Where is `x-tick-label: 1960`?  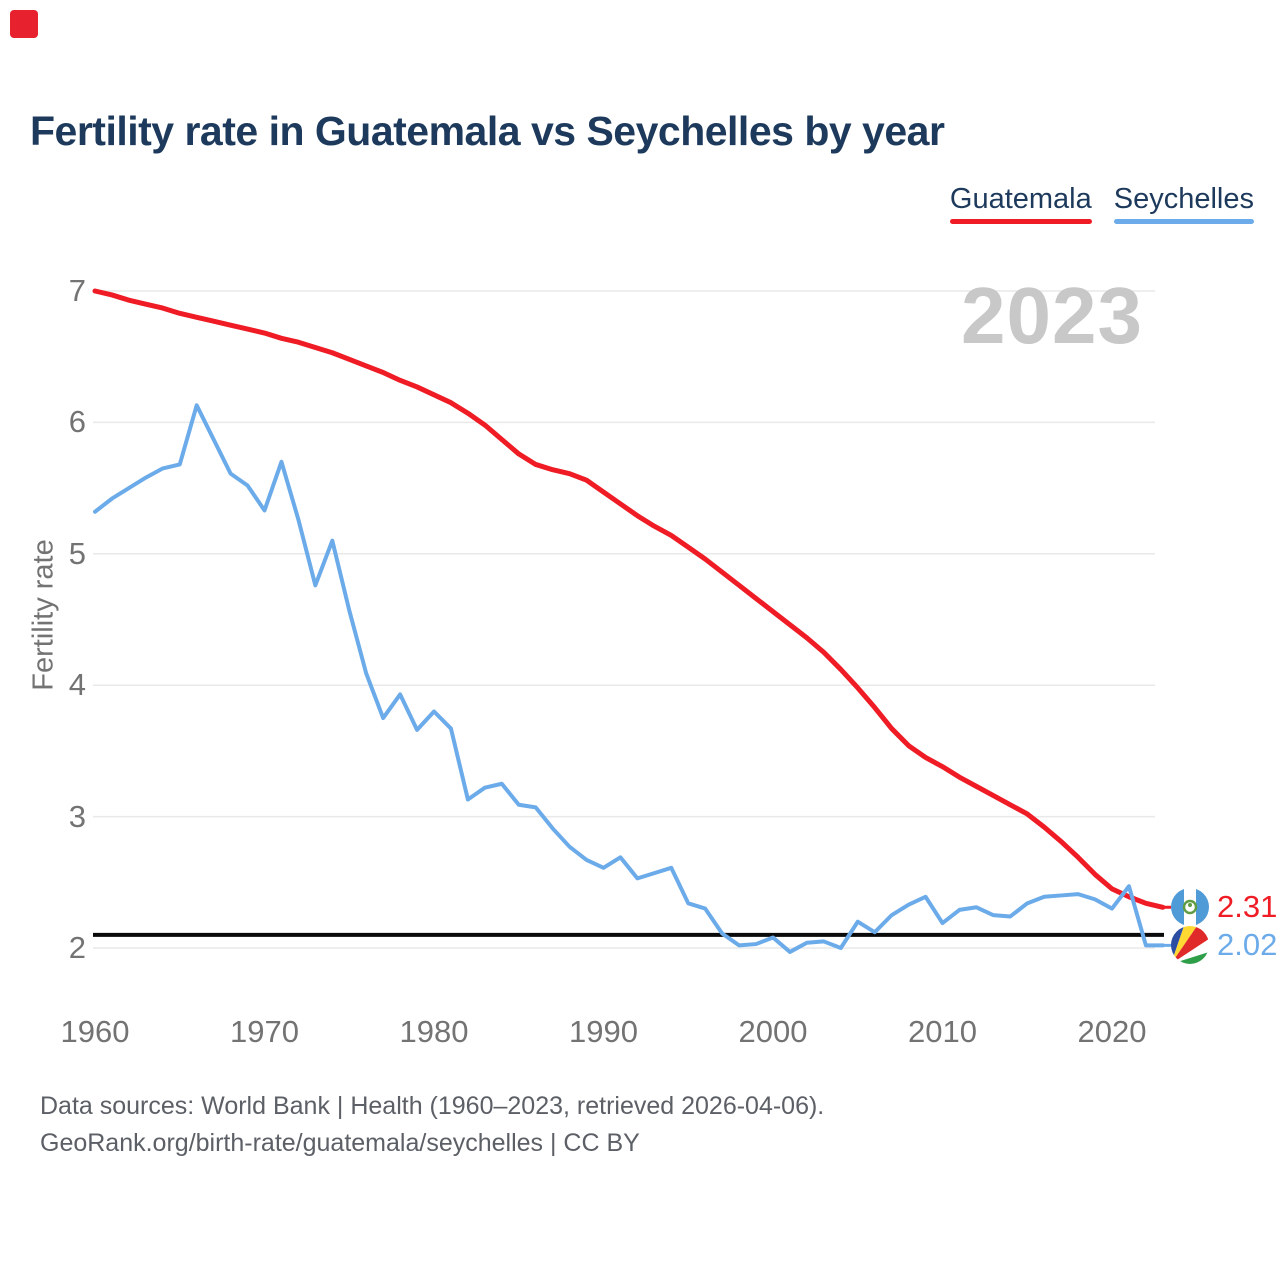 x-tick-label: 1960 is located at coordinates (95, 1031).